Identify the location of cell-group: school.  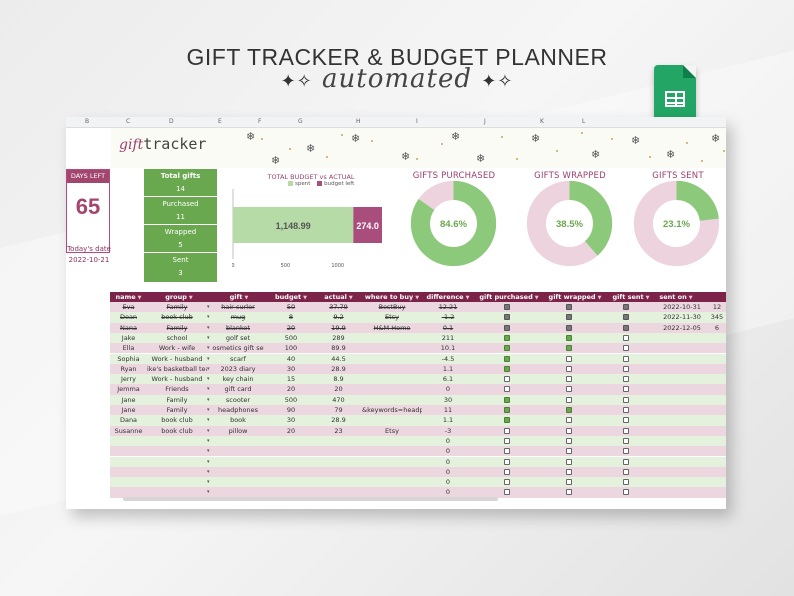
(177, 337).